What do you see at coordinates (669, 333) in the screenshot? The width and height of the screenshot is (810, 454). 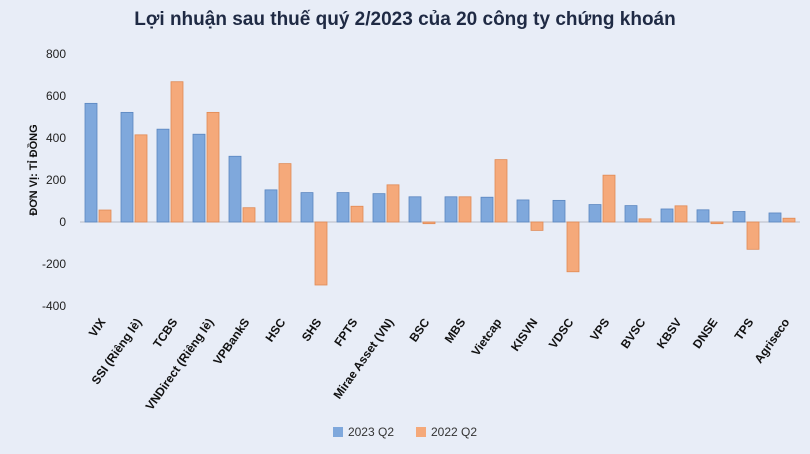 I see `x-tick-label: KBSV` at bounding box center [669, 333].